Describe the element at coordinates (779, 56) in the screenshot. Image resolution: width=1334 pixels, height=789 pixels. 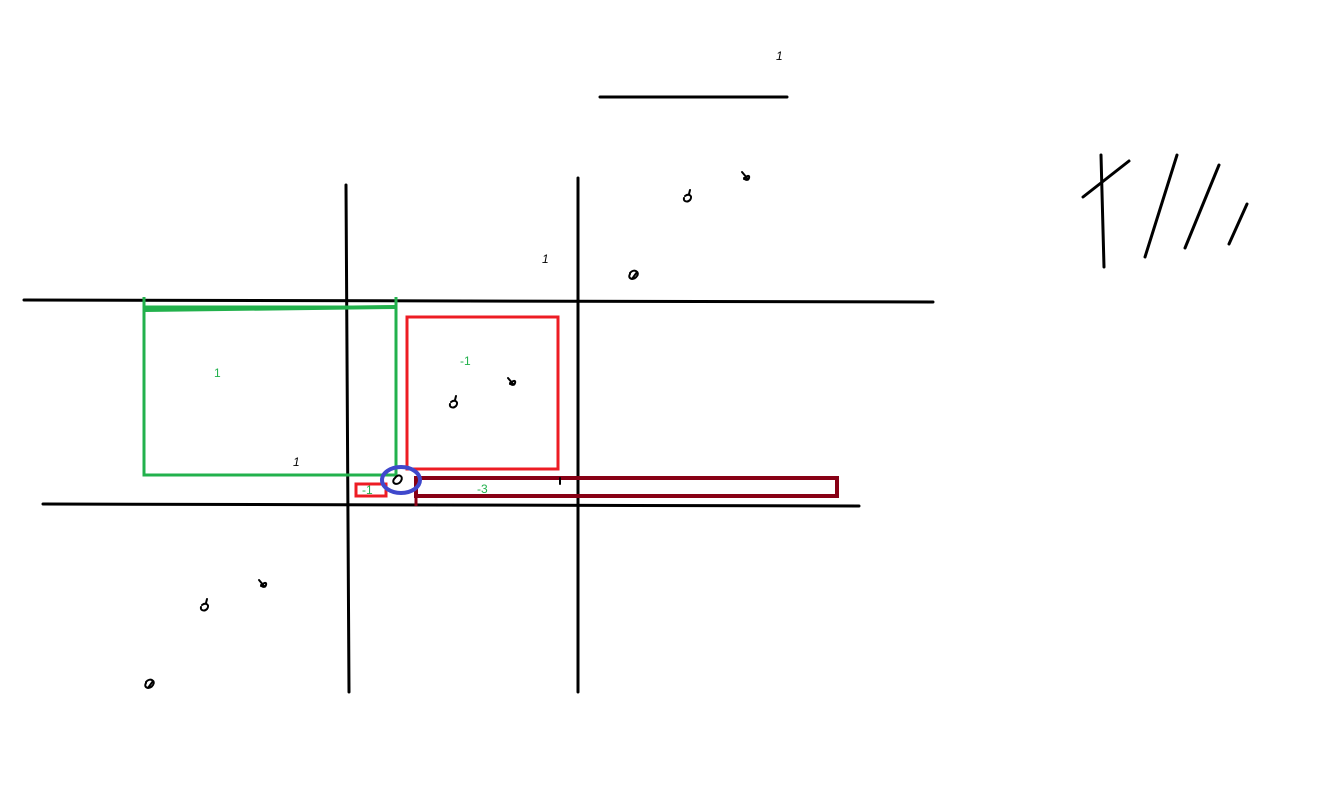
I see `top-one-label: 1` at that location.